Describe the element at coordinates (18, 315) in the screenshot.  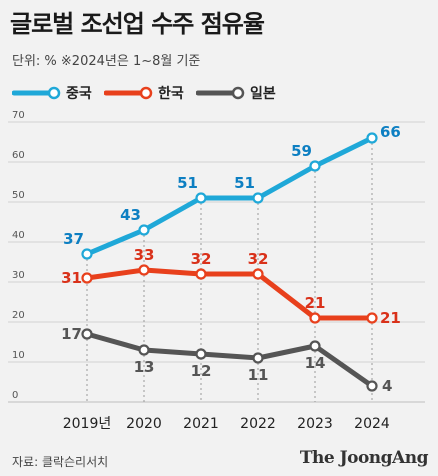
I see `y-tick-label: 20` at that location.